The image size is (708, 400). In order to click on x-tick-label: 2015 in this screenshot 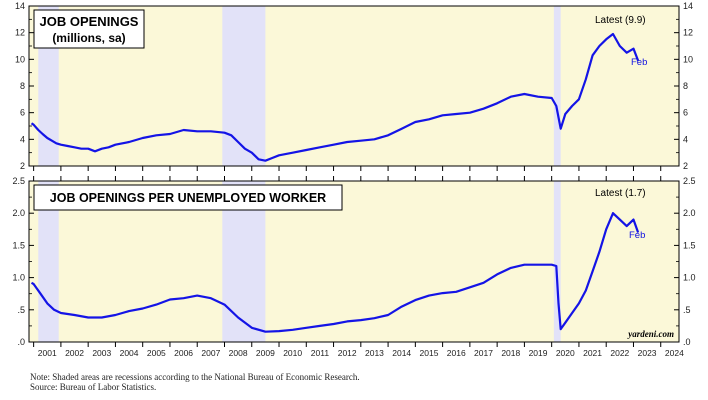, I will do `click(429, 353)`.